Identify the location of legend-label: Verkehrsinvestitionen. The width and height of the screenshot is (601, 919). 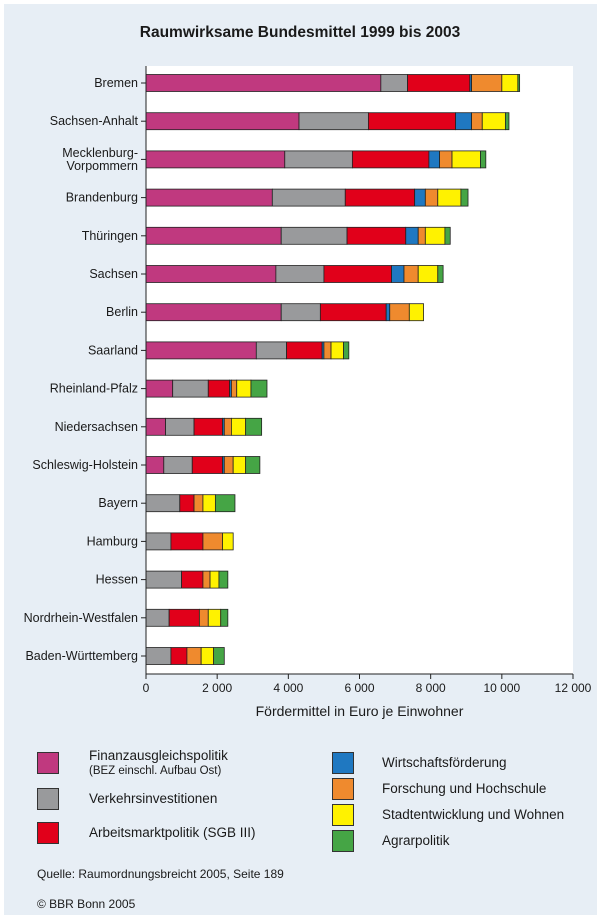
(153, 798).